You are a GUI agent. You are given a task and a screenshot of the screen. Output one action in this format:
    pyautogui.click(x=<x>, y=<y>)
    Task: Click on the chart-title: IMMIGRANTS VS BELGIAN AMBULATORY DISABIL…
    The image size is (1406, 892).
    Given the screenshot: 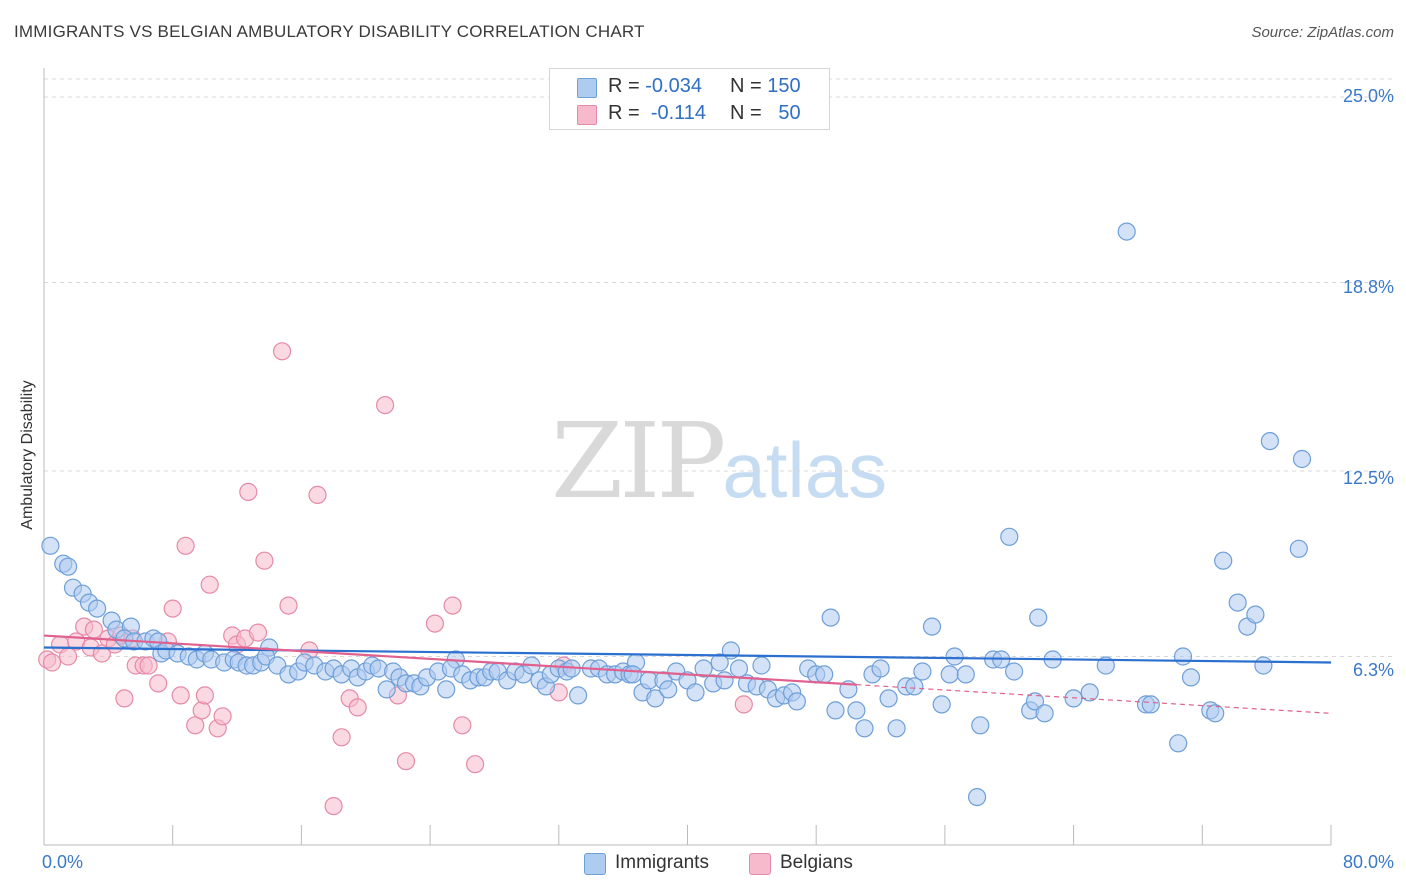 What is the action you would take?
    pyautogui.click(x=329, y=31)
    